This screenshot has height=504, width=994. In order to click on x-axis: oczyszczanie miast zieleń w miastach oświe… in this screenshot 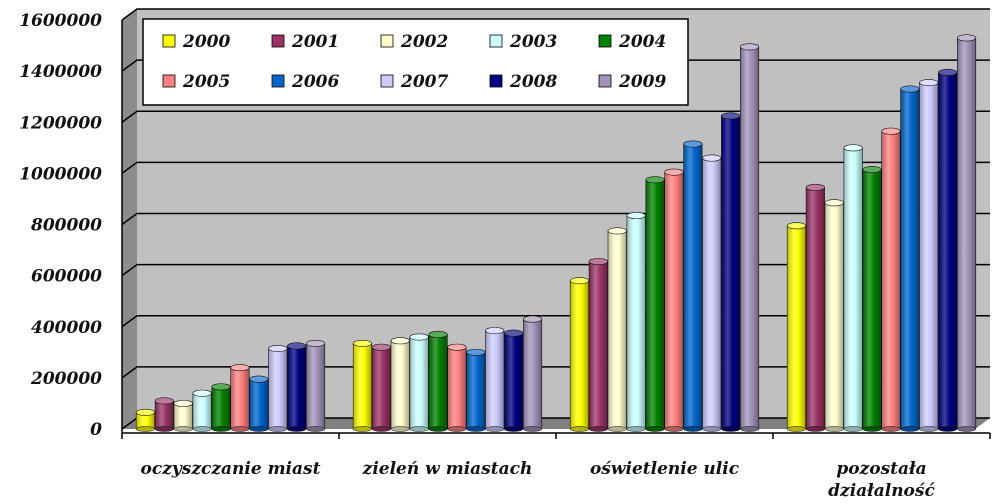, I will do `click(556, 466)`.